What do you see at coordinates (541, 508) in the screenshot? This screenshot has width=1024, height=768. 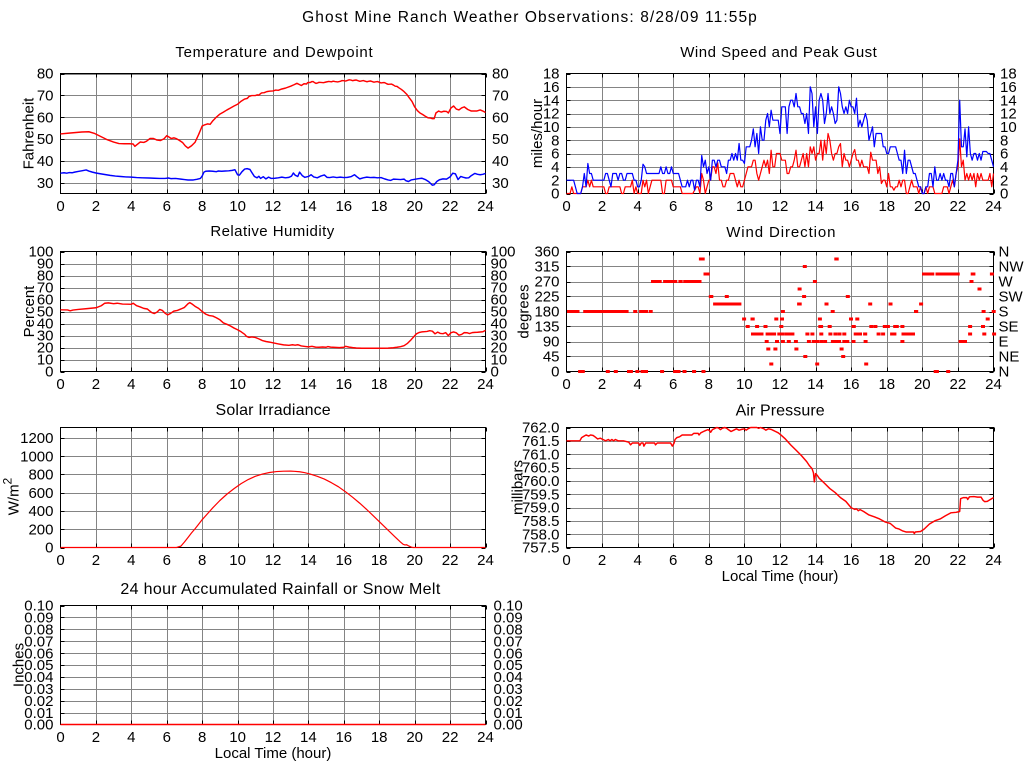 I see `svg-text: 759.0` at bounding box center [541, 508].